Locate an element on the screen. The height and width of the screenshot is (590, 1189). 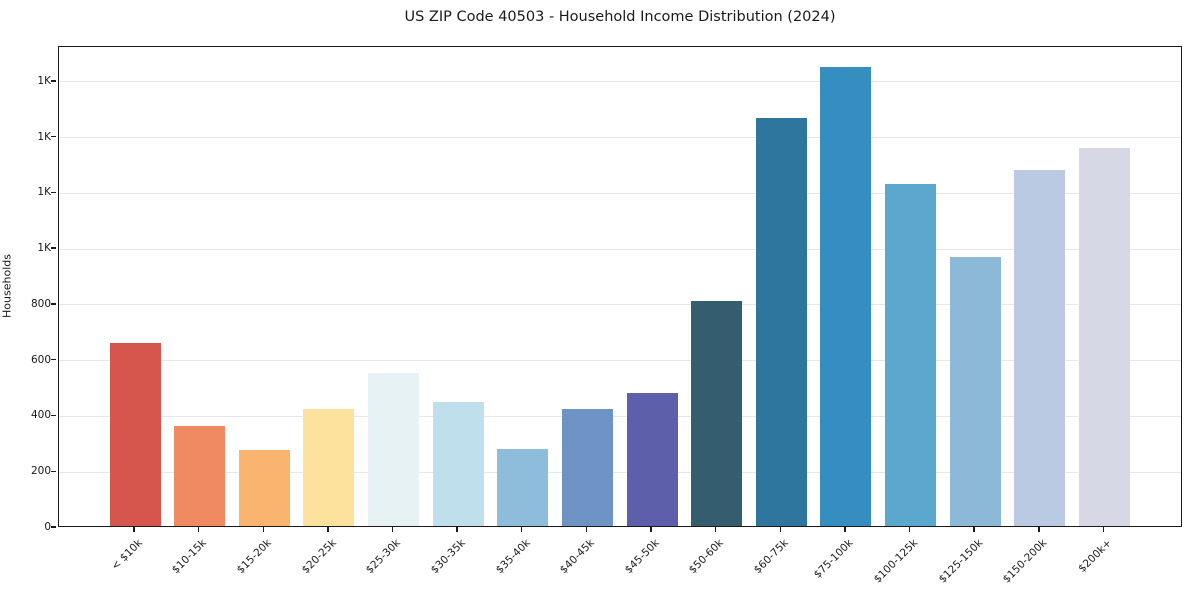
bar-40-45k is located at coordinates (587, 467).